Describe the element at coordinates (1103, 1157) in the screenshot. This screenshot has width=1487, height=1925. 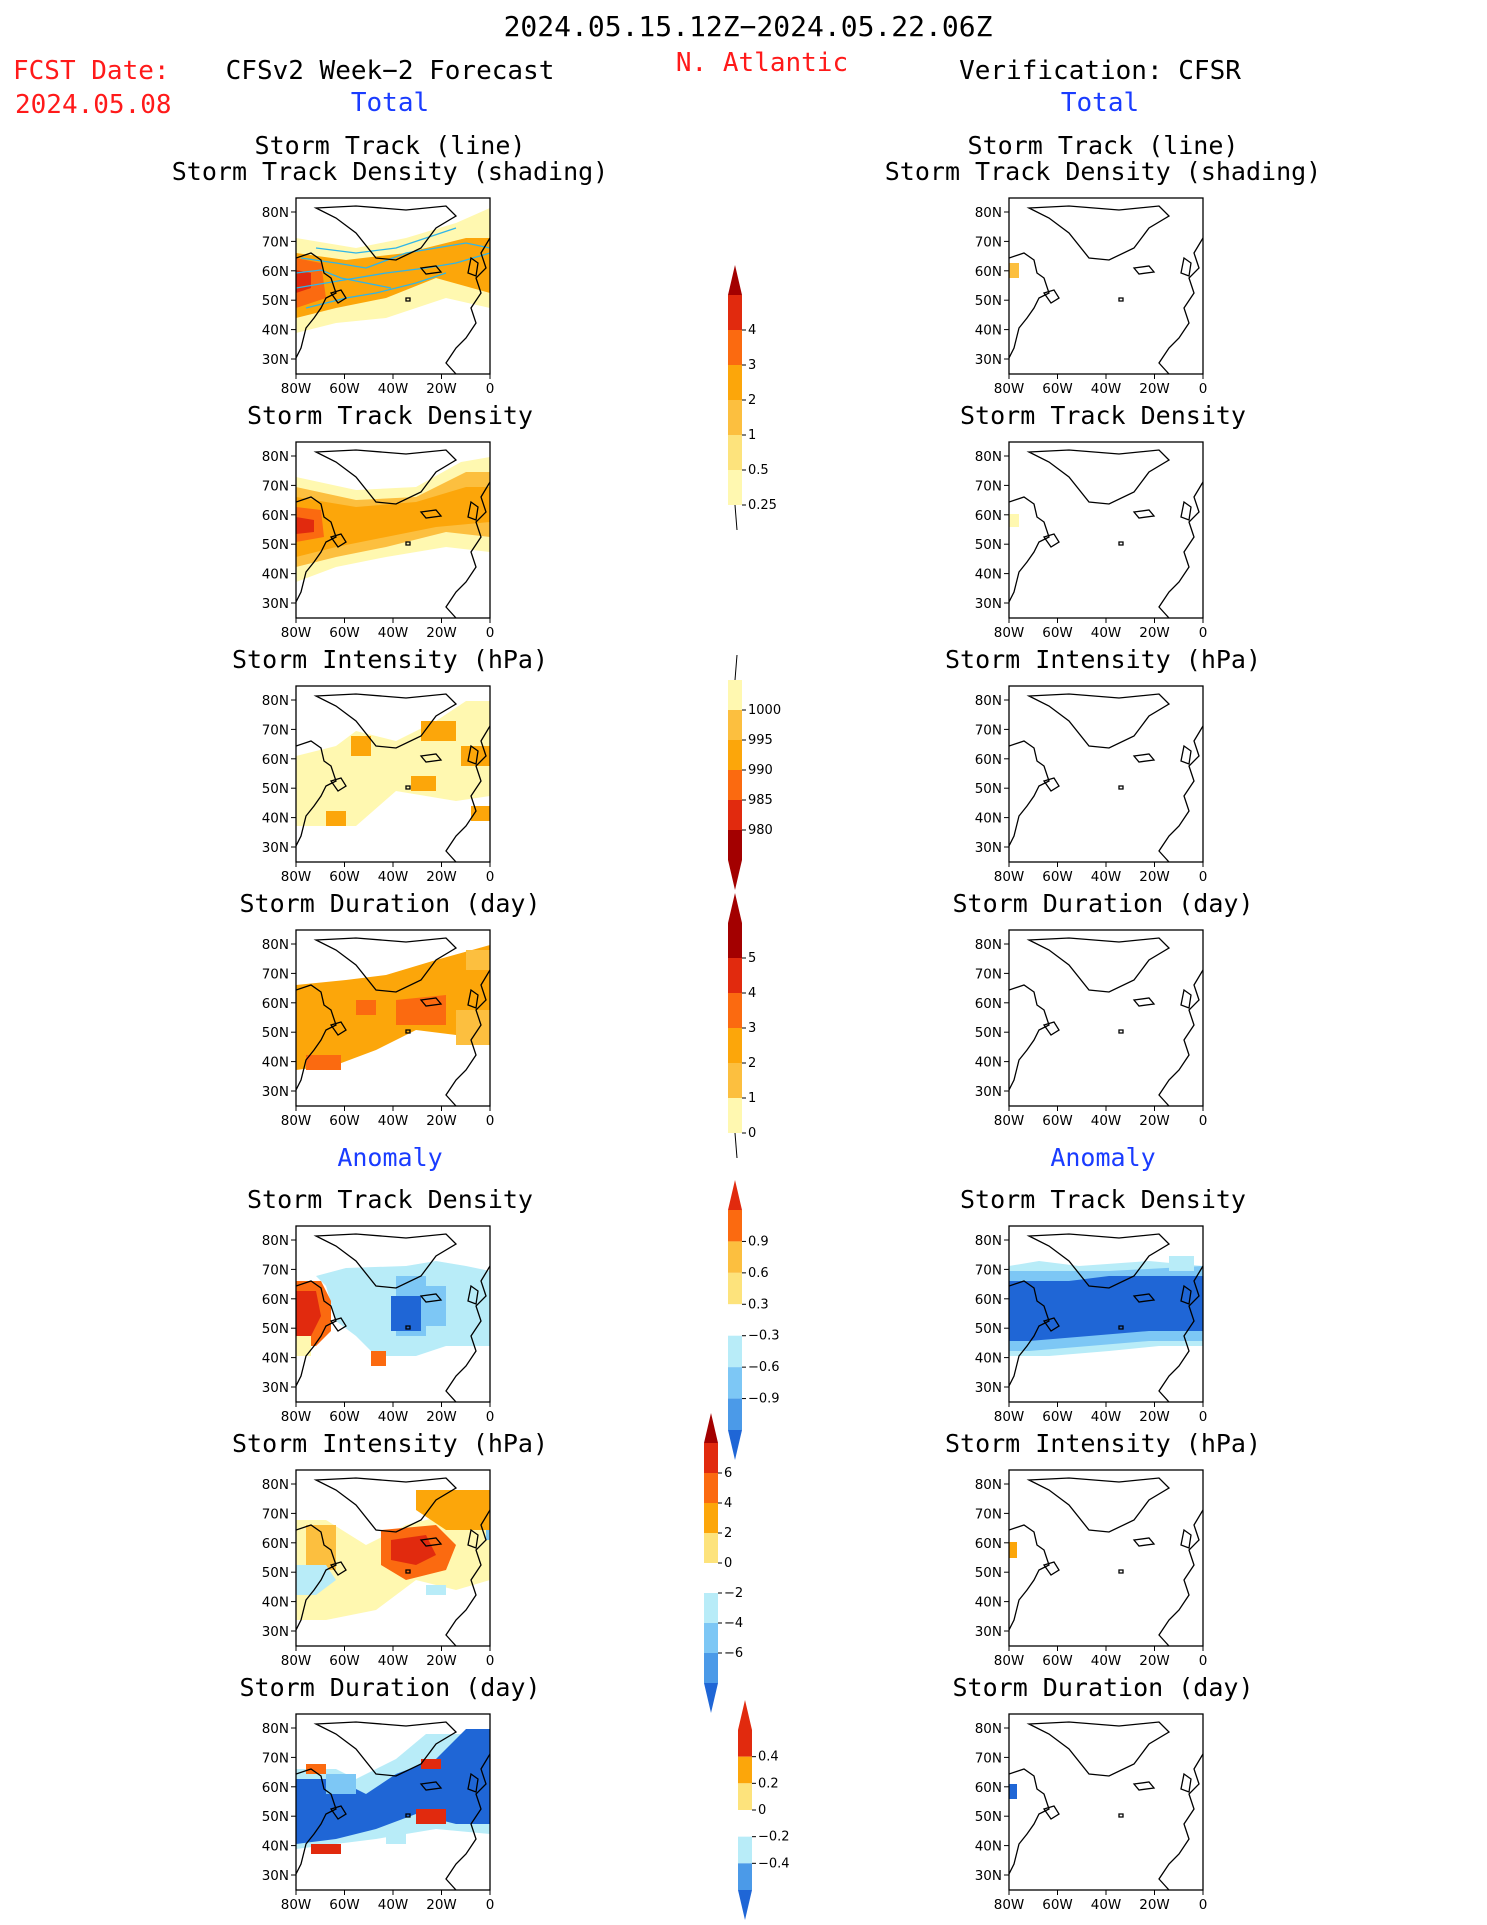
I see `anomaly-right-label: Anomaly` at that location.